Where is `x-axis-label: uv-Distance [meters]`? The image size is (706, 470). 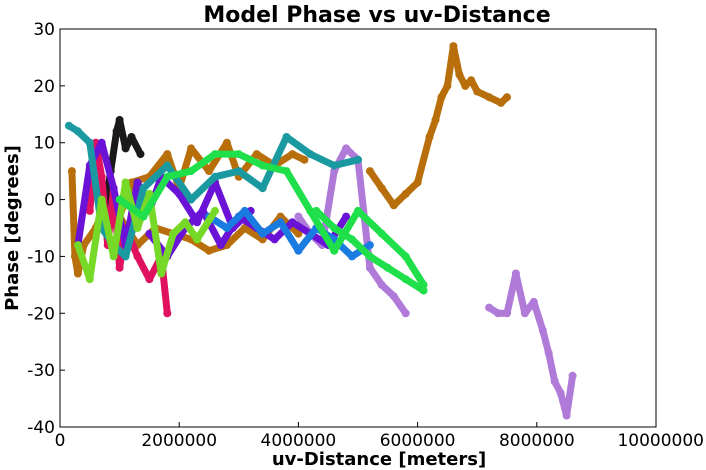 x-axis-label: uv-Distance [meters] is located at coordinates (379, 459).